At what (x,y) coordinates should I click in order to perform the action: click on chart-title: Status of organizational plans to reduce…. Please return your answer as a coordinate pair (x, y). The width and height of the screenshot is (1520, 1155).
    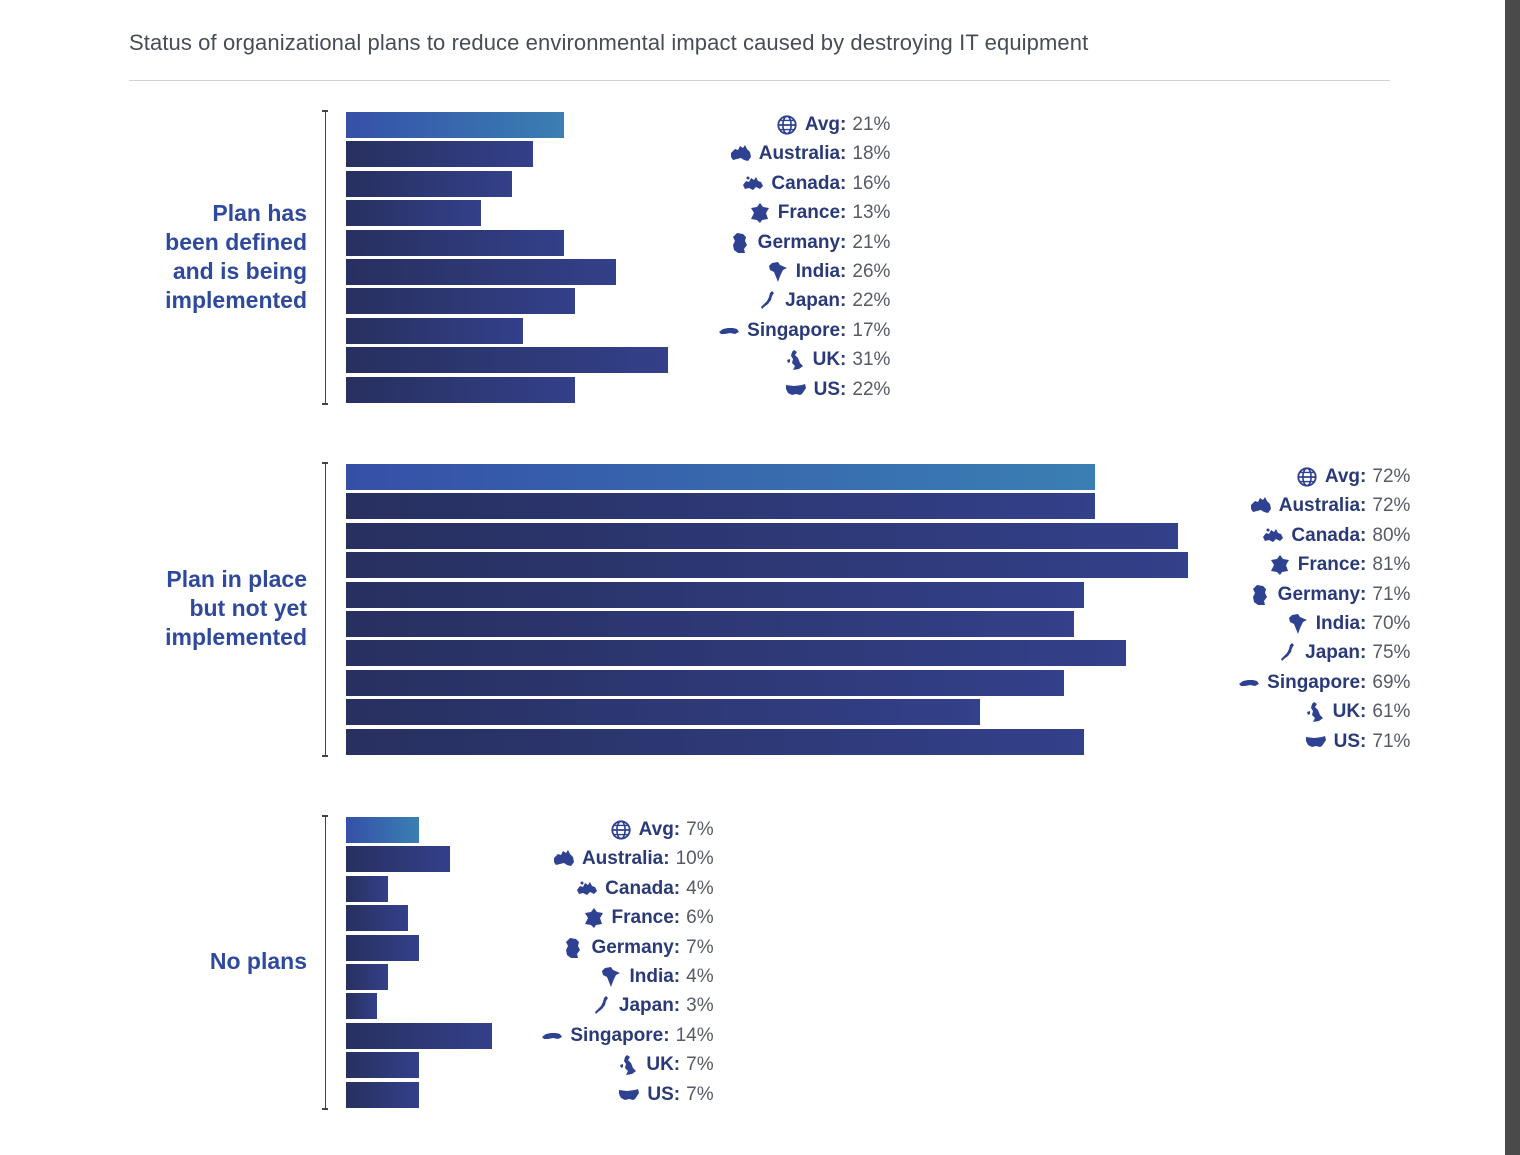
    Looking at the image, I should click on (609, 42).